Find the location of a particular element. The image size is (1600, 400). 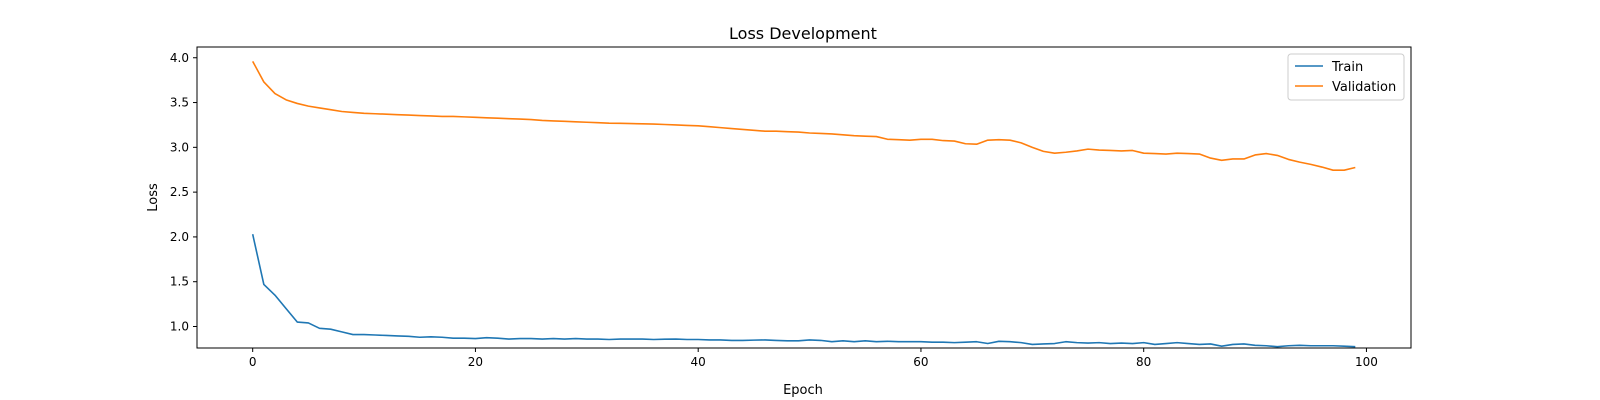

x-tick-label: 100 is located at coordinates (1366, 362).